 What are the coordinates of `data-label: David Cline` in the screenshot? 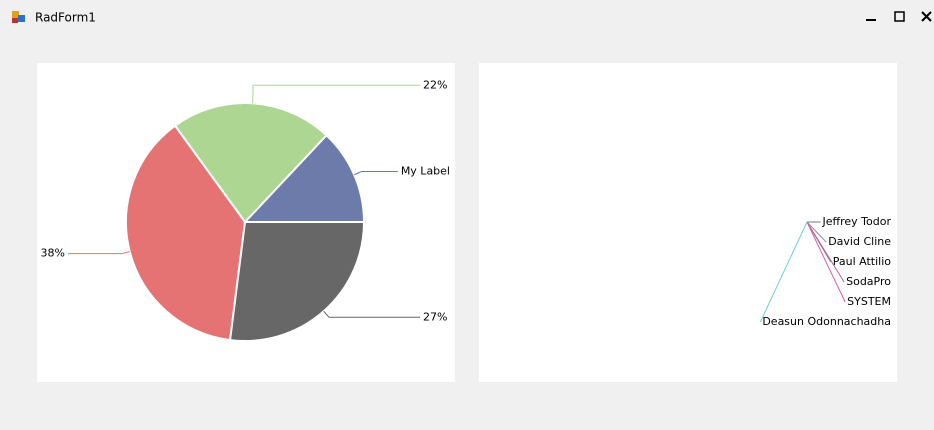 It's located at (859, 241).